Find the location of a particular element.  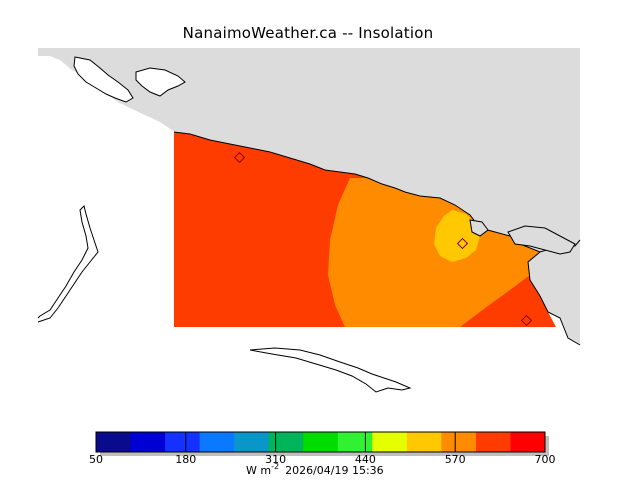

colorbar-tick-label: 50 is located at coordinates (96, 459).